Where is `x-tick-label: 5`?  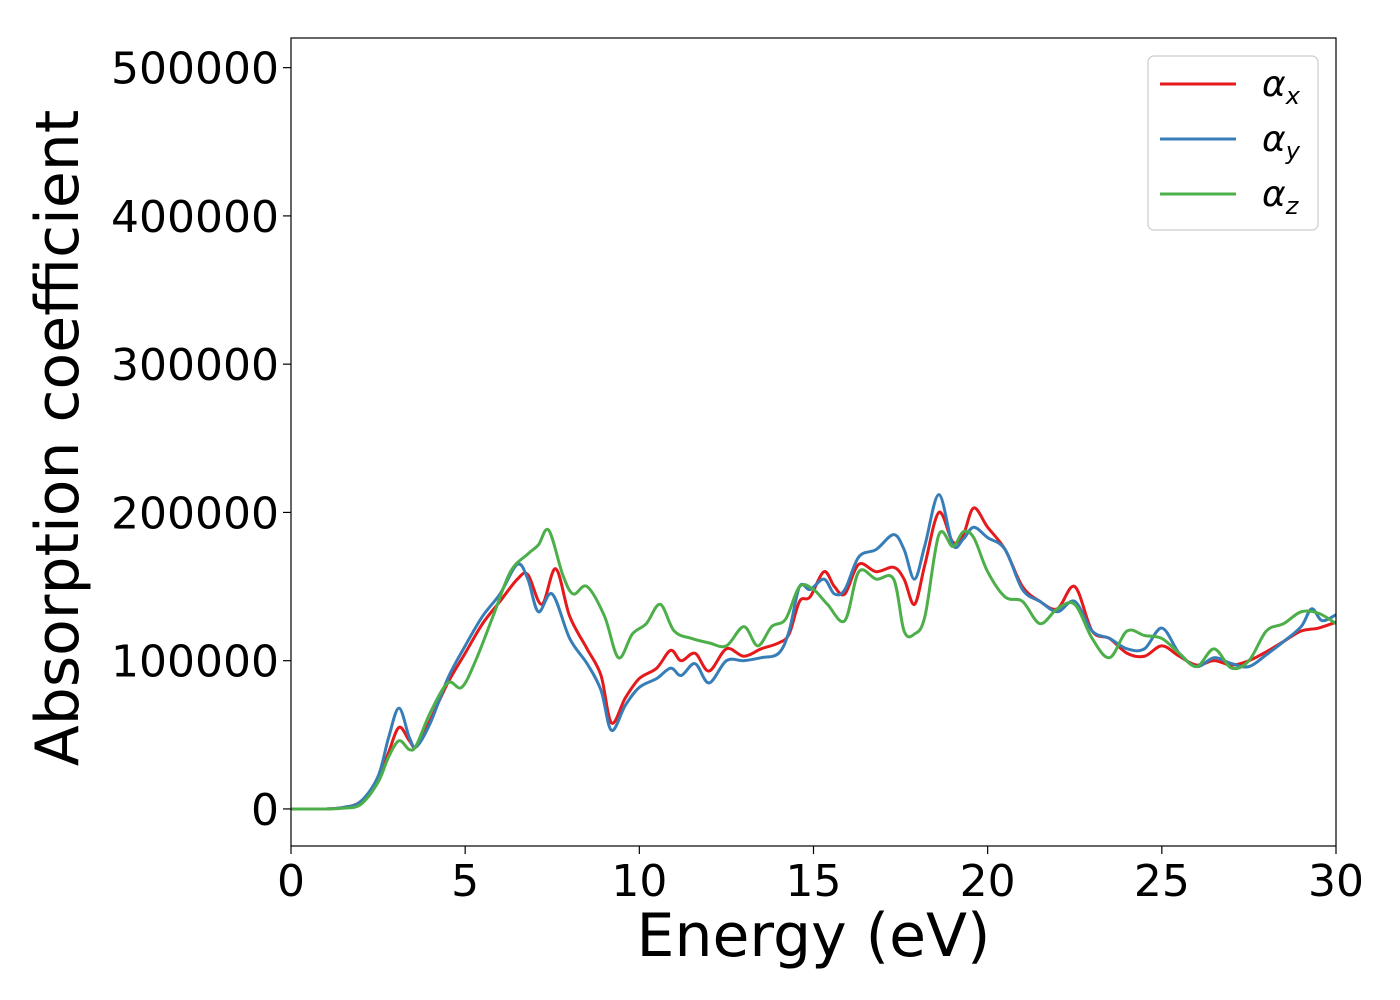
x-tick-label: 5 is located at coordinates (465, 881).